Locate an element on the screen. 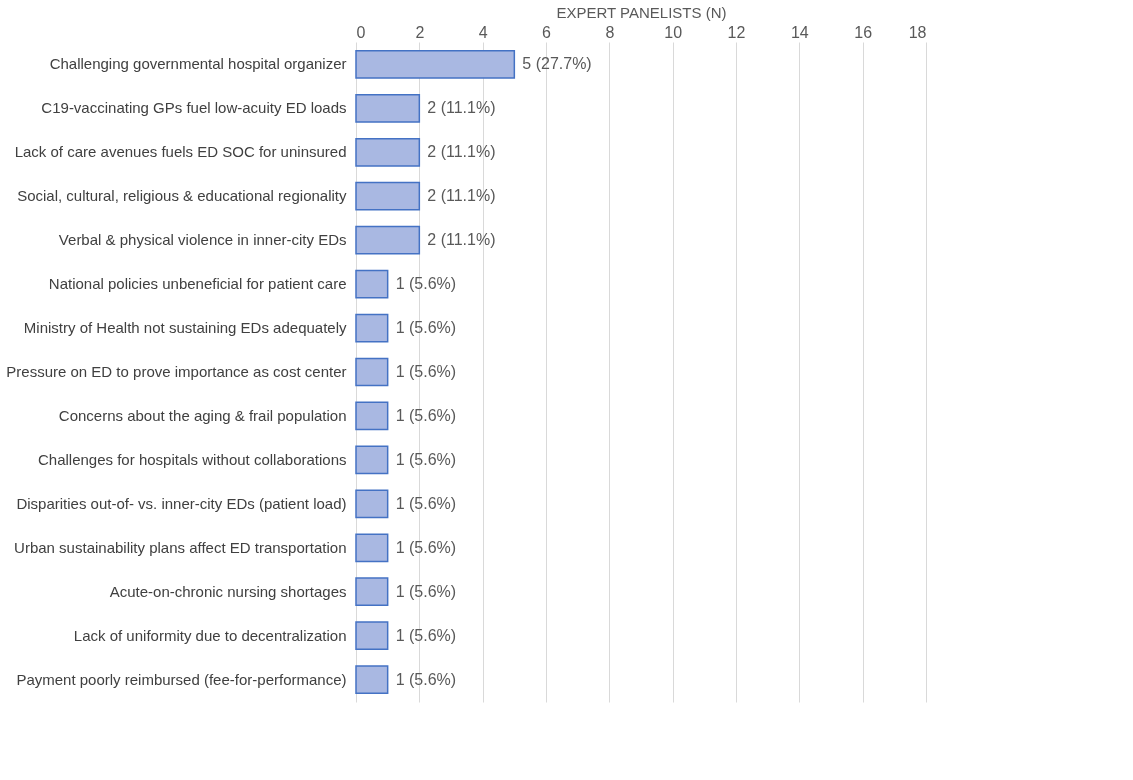 This screenshot has height=780, width=1133. x-tick-label: 16 is located at coordinates (863, 32).